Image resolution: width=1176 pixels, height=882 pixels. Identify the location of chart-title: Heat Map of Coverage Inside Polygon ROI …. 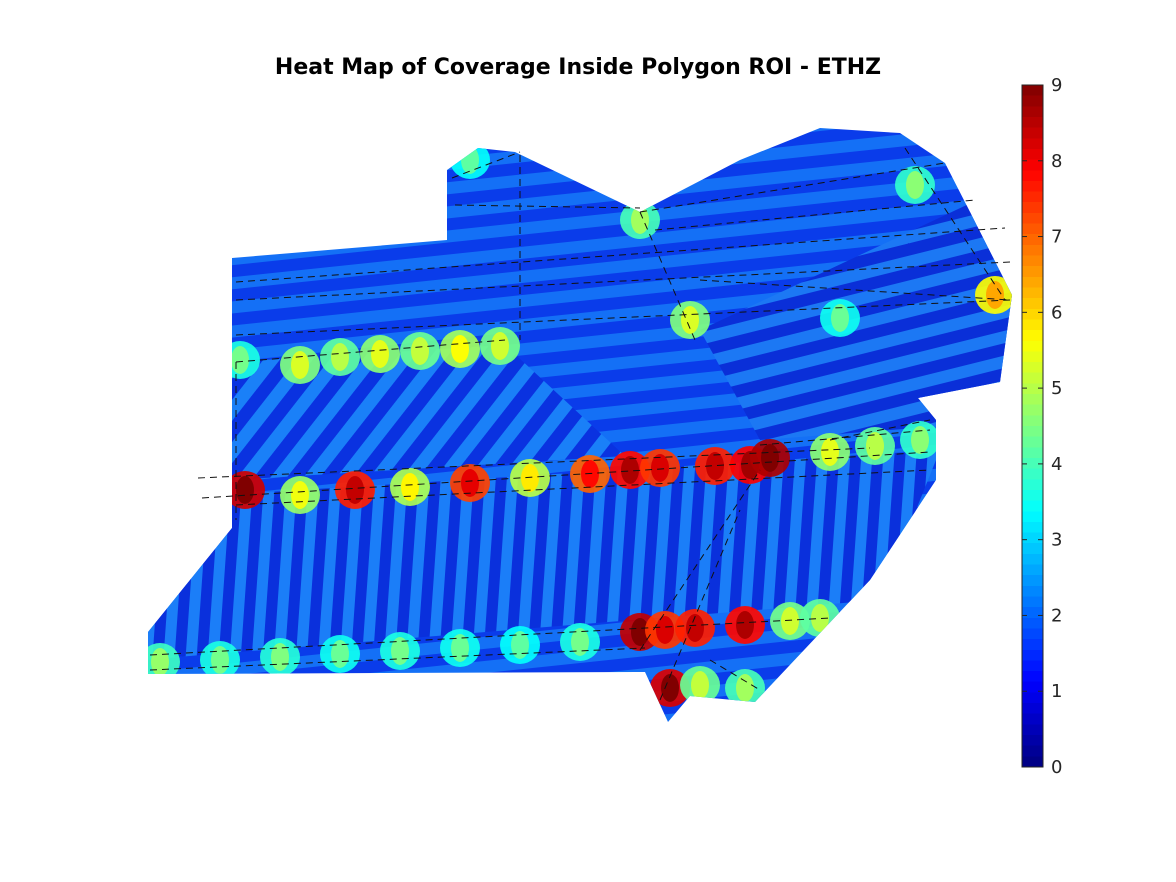
(578, 67).